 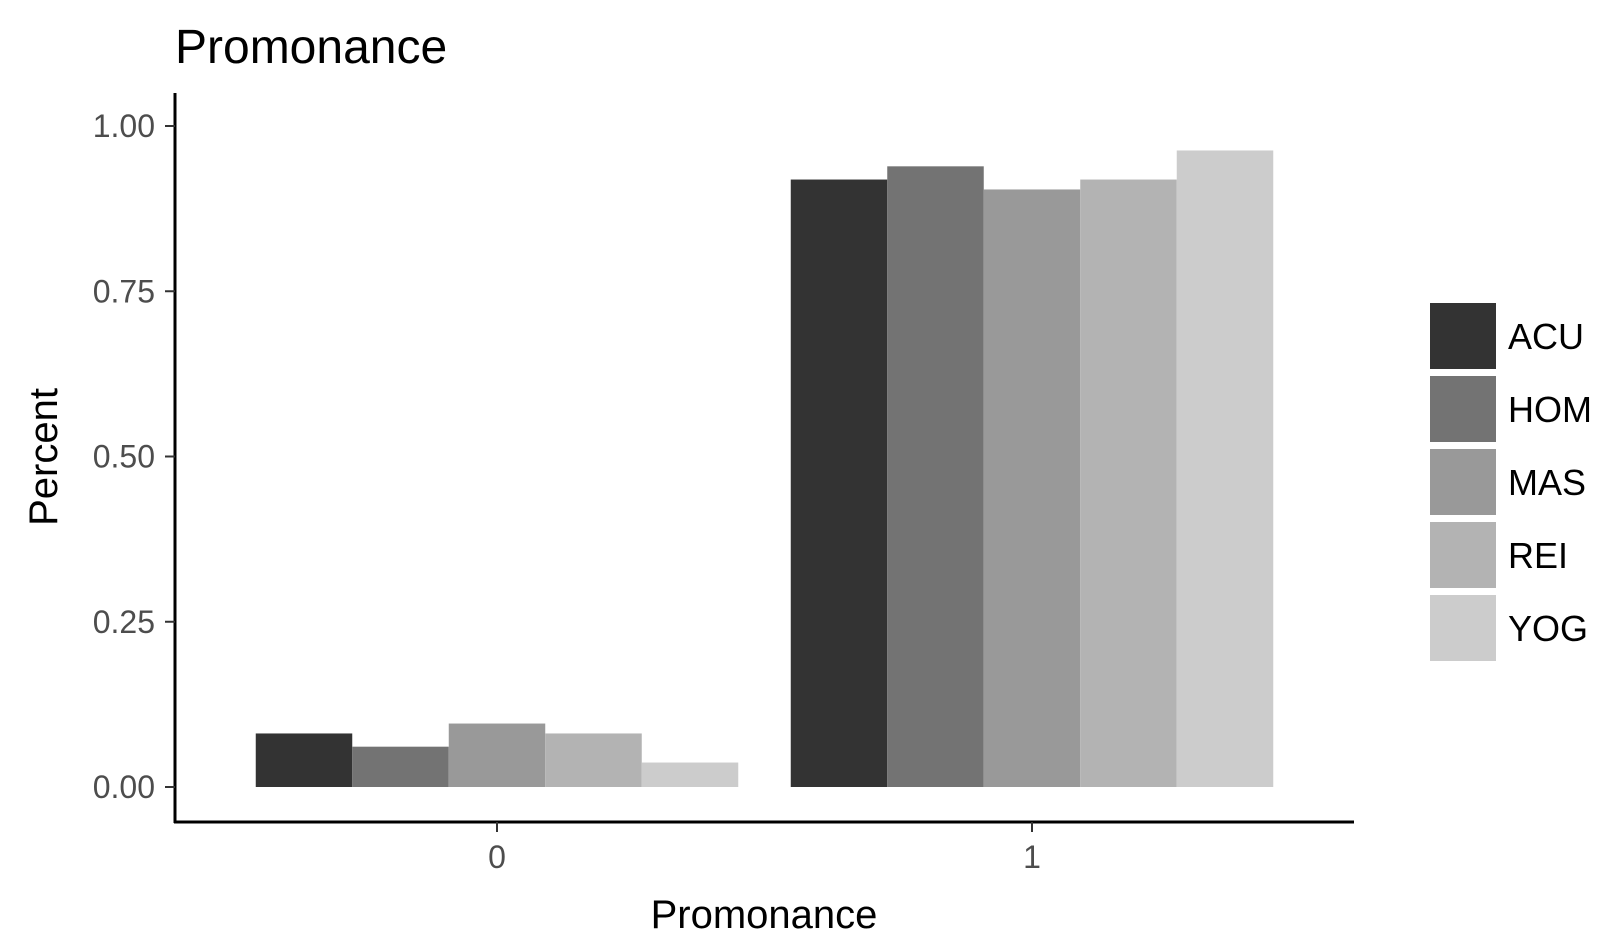 I want to click on legend-label-rei: REI, so click(x=1538, y=555).